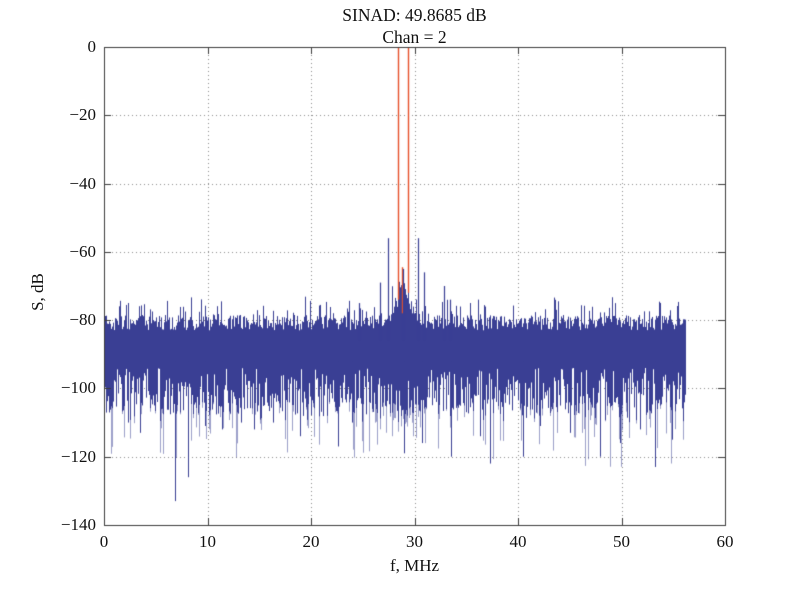 The width and height of the screenshot is (800, 593). Describe the element at coordinates (78, 388) in the screenshot. I see `y-tick-label: −100` at that location.